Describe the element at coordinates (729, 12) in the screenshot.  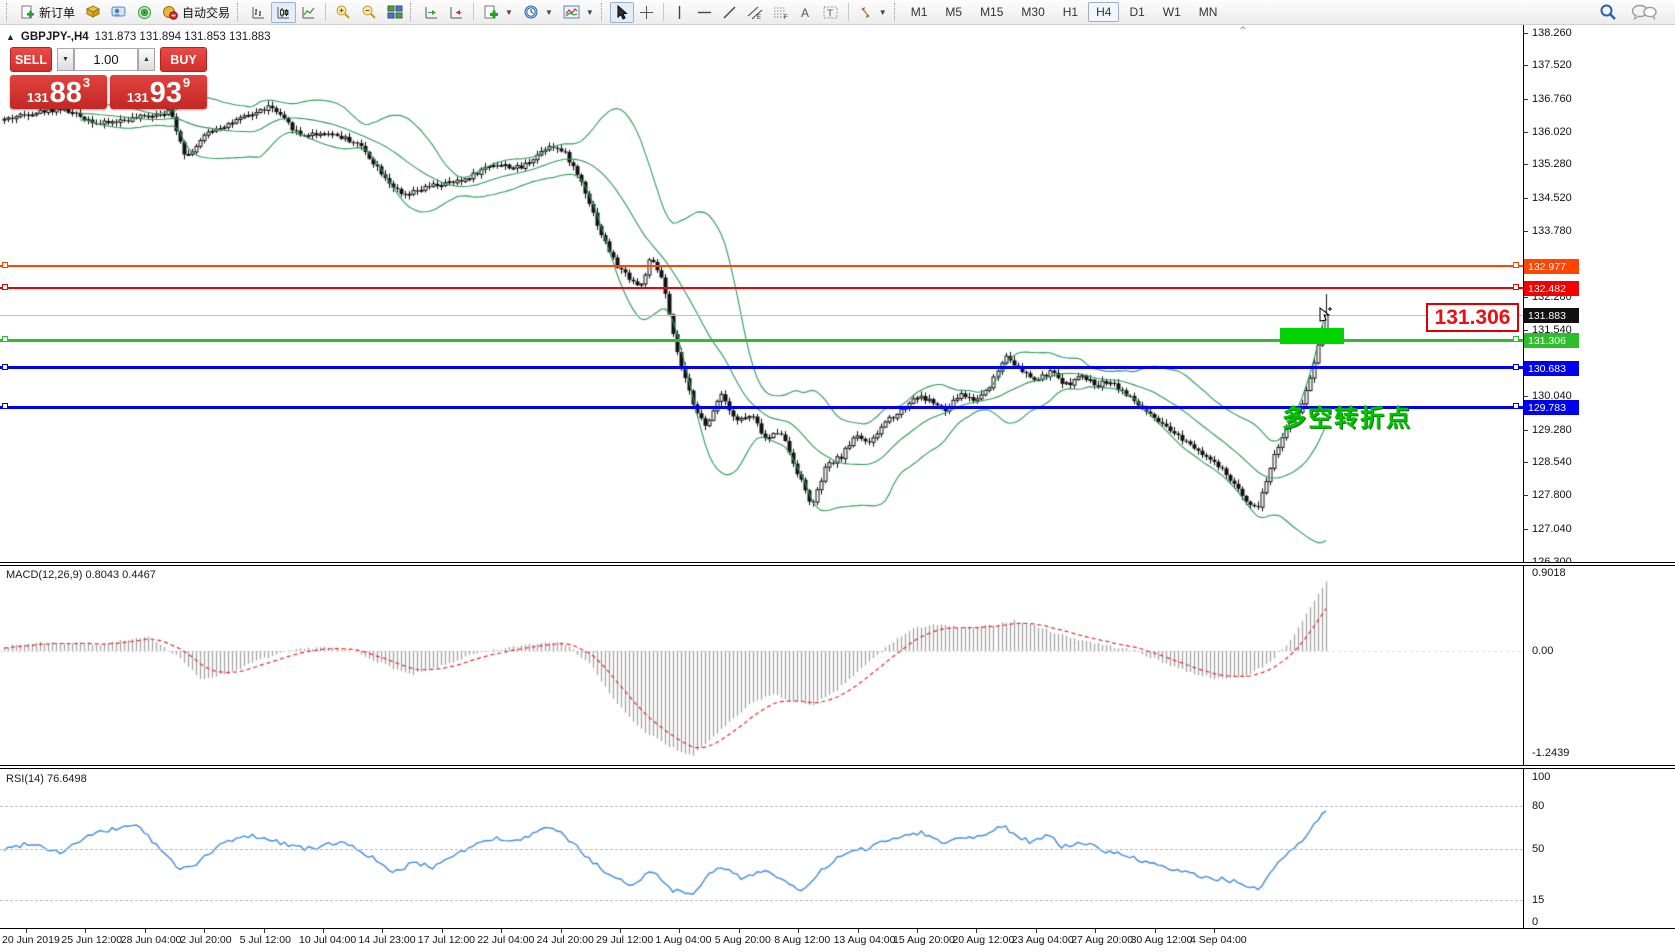
I see `trendline-tool-button` at that location.